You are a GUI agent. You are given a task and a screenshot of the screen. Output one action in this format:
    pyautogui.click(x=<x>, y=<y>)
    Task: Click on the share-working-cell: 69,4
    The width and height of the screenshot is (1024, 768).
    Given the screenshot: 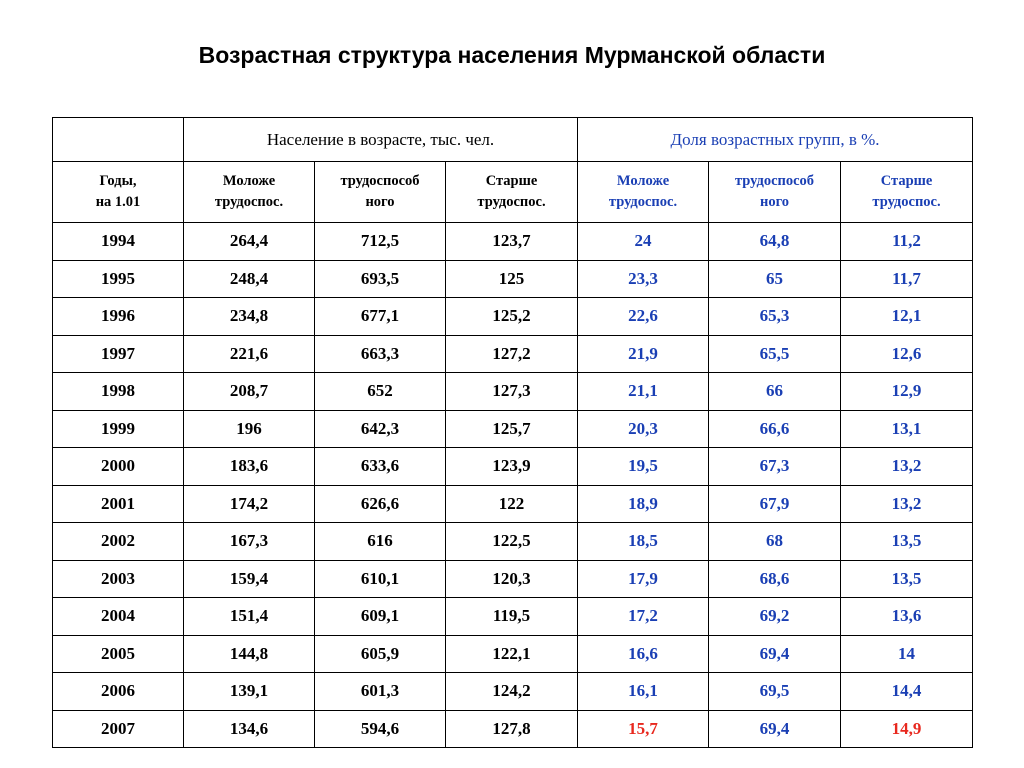 What is the action you would take?
    pyautogui.click(x=775, y=728)
    